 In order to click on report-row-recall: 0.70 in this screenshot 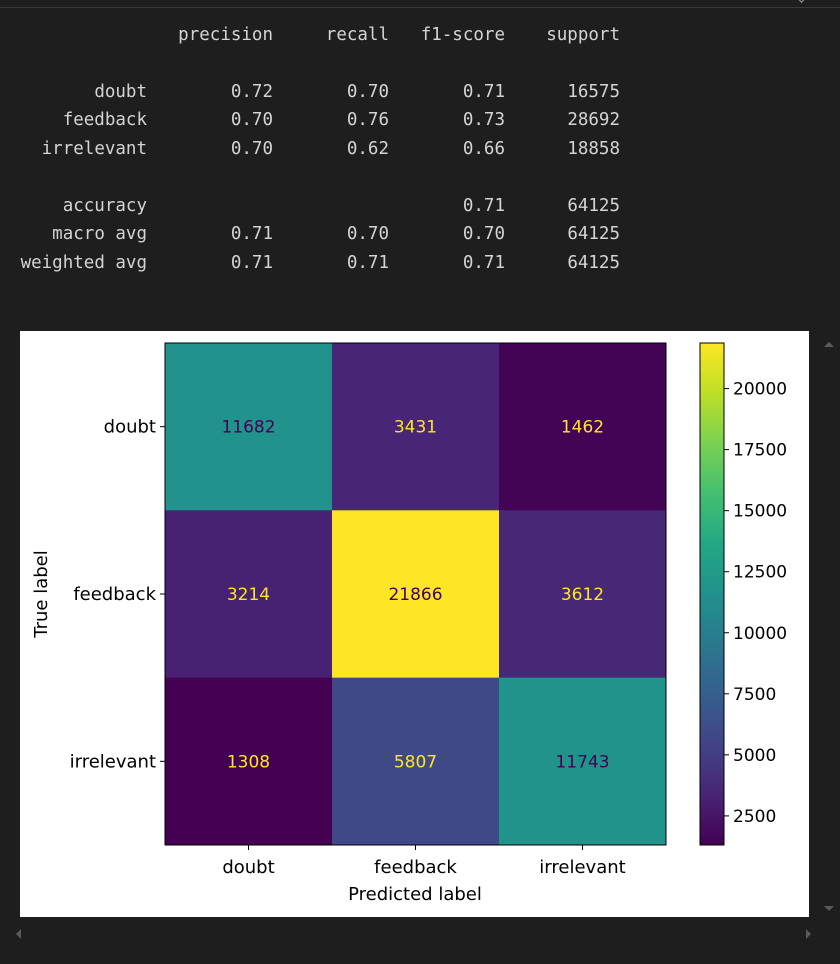, I will do `click(367, 92)`.